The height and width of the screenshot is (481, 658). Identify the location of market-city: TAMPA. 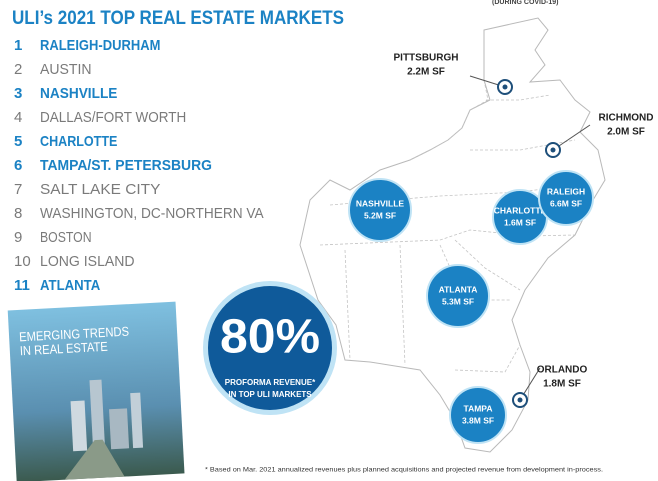
(478, 408).